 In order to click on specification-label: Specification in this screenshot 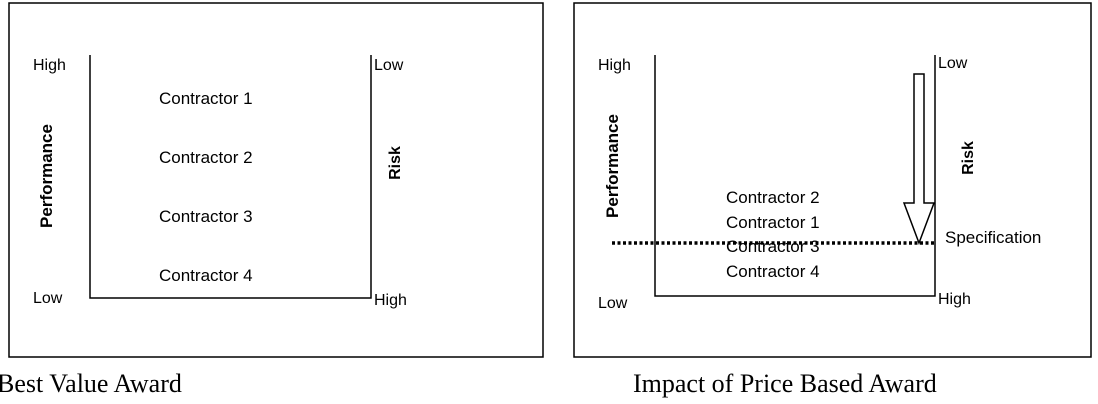, I will do `click(993, 237)`.